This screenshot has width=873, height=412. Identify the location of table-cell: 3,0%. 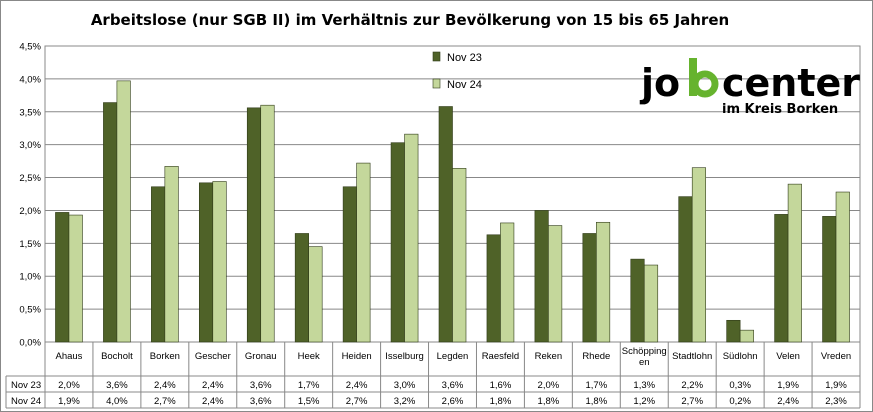
(405, 385).